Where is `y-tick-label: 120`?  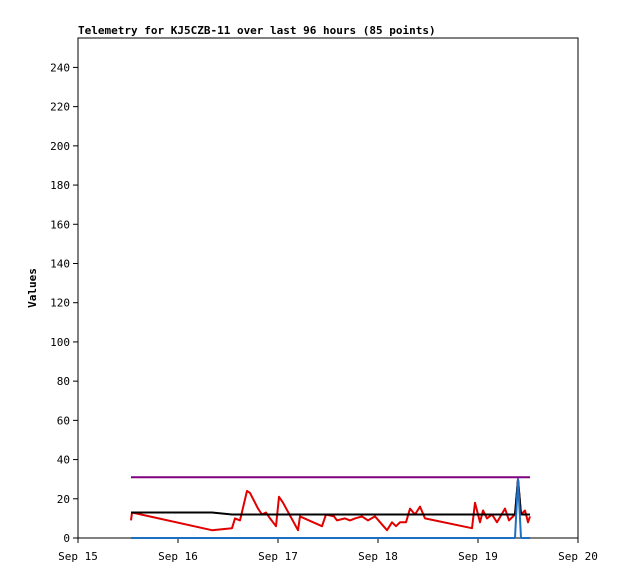
y-tick-label: 120 is located at coordinates (60, 303).